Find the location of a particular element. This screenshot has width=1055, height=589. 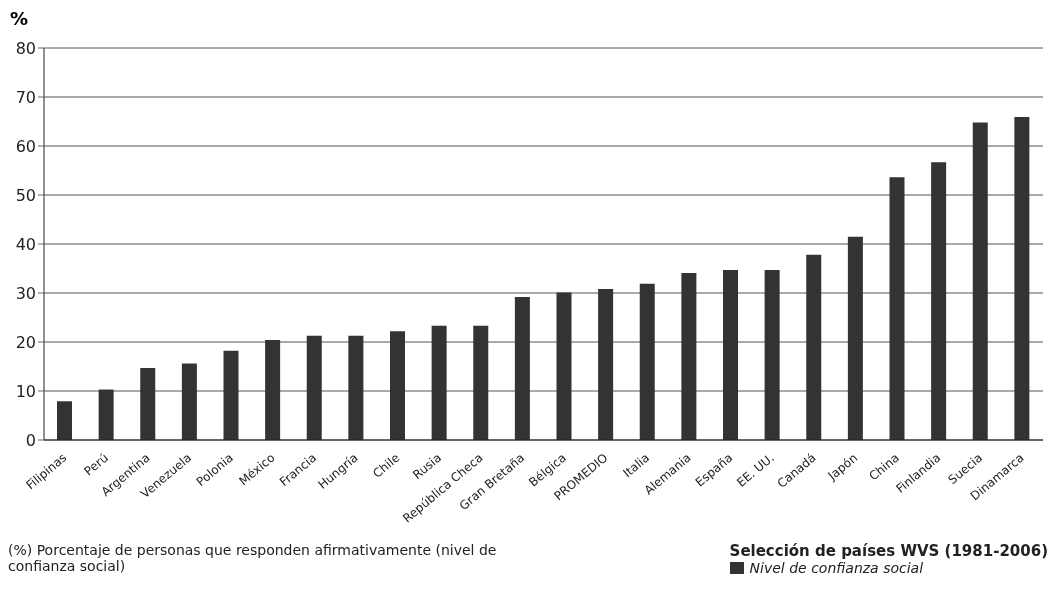

y-tick-label: 40 is located at coordinates (25, 244).